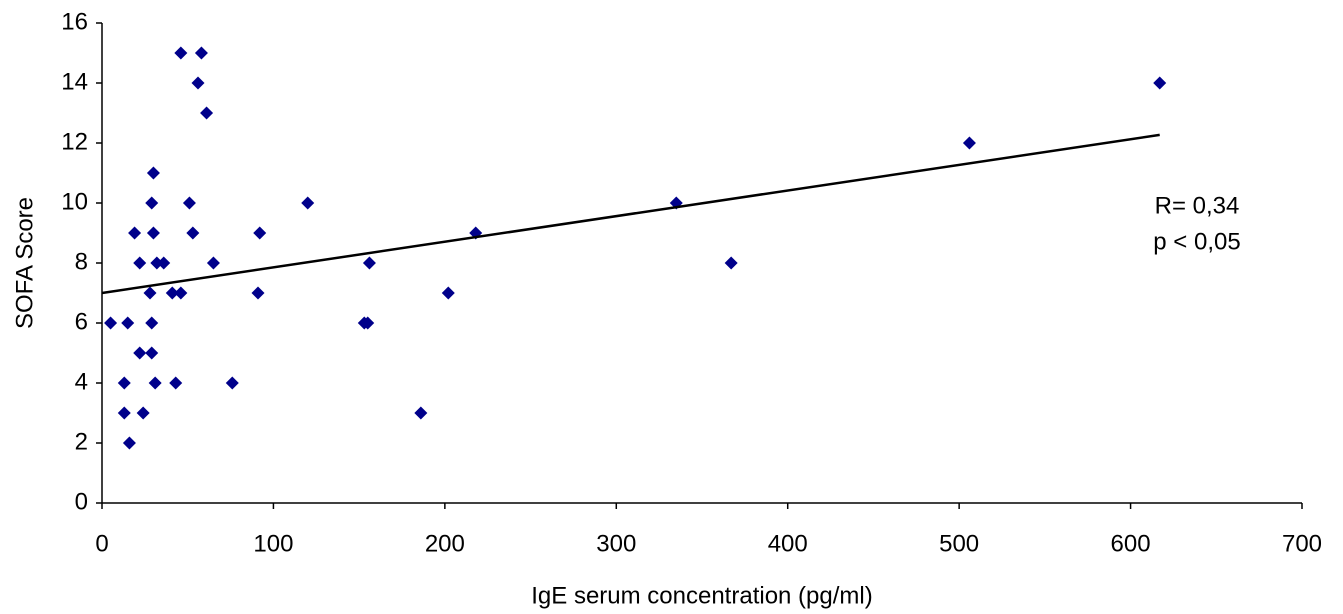 This screenshot has width=1343, height=614. I want to click on y-tick-label: 10, so click(74, 201).